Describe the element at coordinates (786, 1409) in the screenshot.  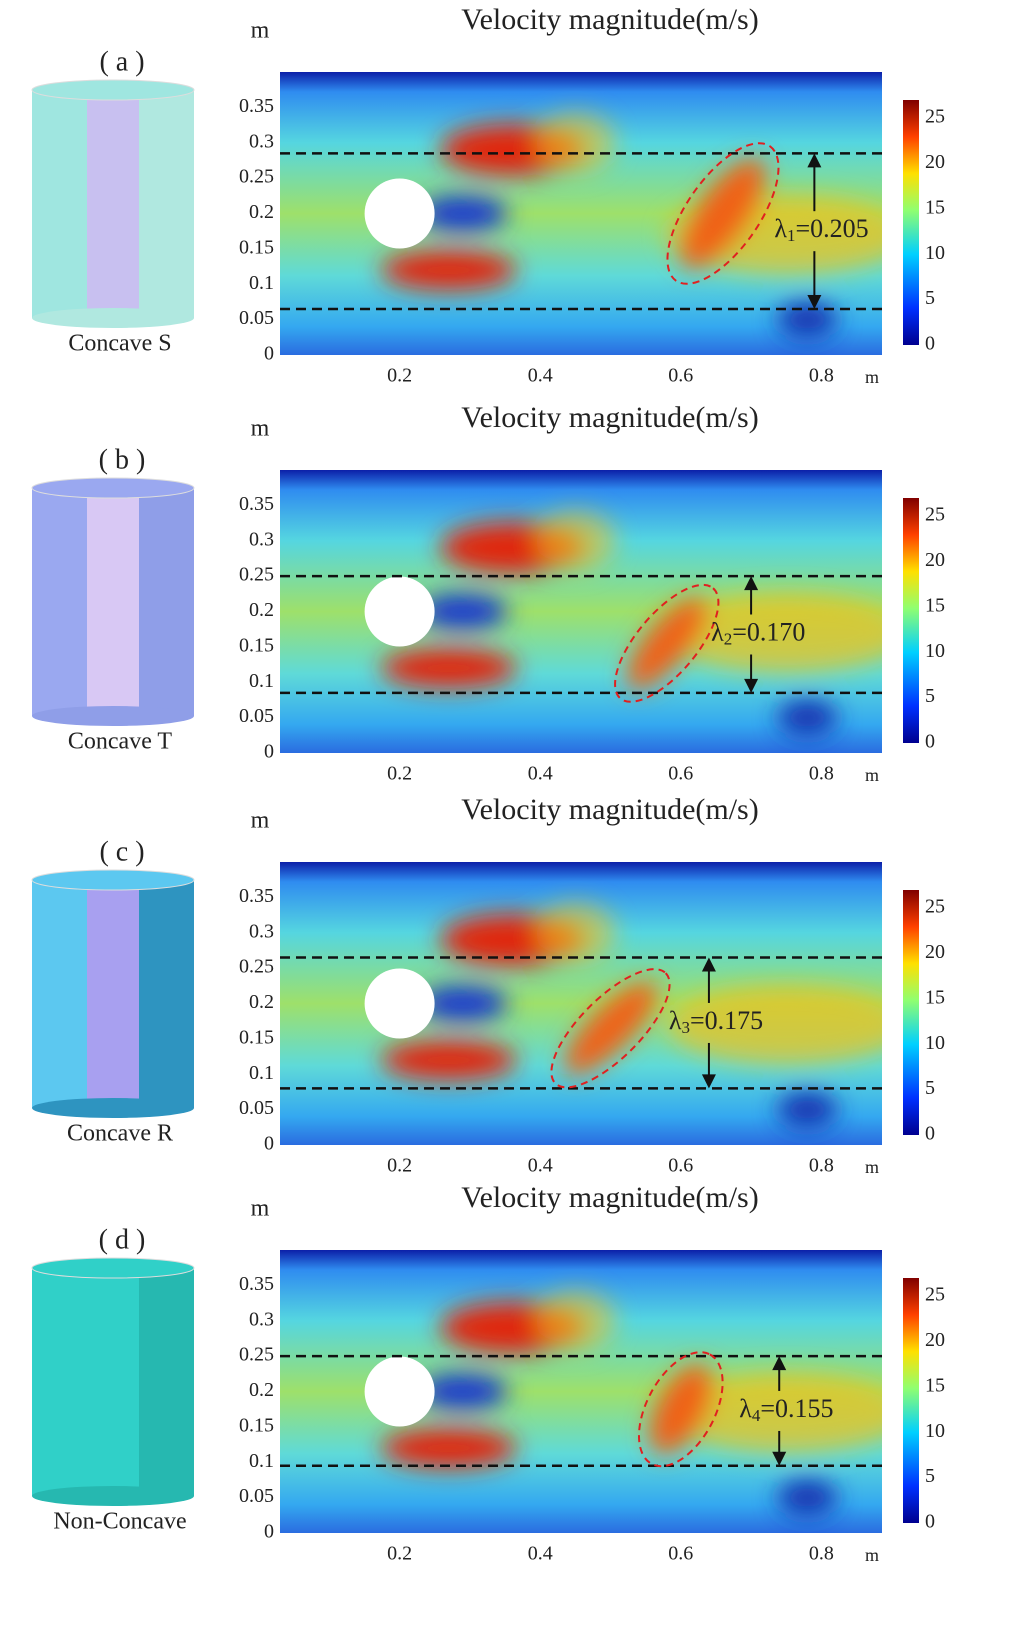
I see `lambda-label: λ4=0.155` at that location.